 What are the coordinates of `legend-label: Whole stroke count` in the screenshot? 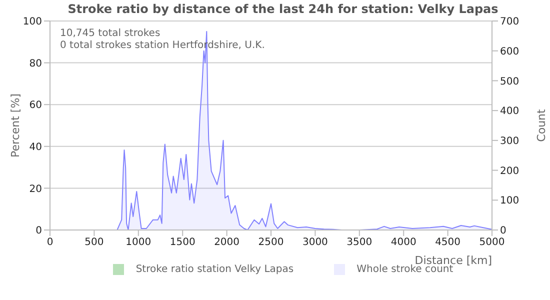 It's located at (405, 269).